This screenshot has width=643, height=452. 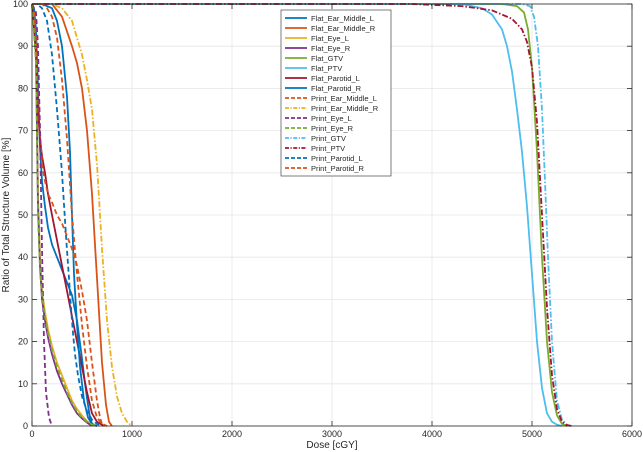 I want to click on x-tick-label: 5000, so click(x=532, y=434).